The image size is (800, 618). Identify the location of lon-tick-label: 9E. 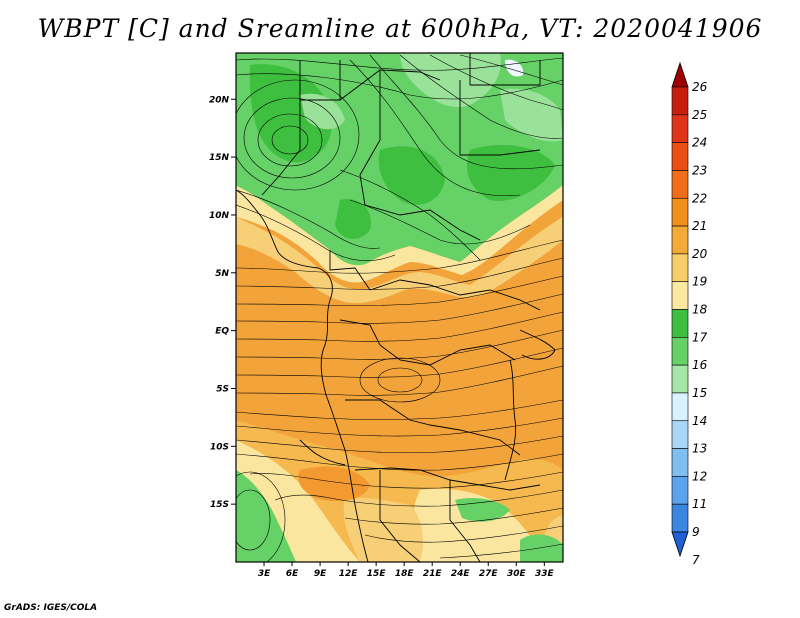
(320, 574).